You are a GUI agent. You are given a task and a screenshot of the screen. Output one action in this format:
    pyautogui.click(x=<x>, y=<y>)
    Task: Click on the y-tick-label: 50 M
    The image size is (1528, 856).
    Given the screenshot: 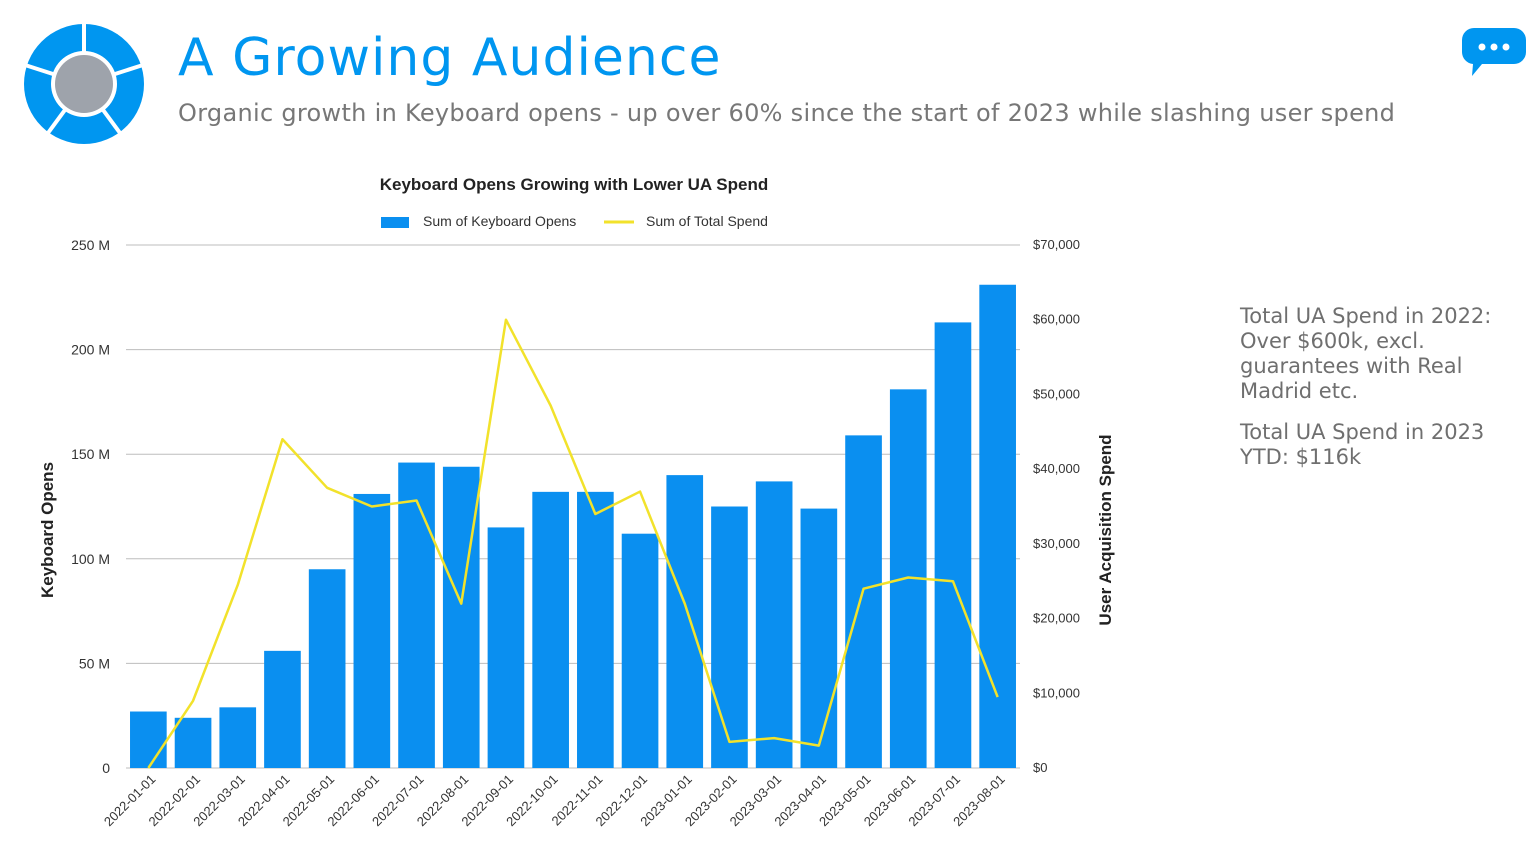 What is the action you would take?
    pyautogui.click(x=94, y=663)
    